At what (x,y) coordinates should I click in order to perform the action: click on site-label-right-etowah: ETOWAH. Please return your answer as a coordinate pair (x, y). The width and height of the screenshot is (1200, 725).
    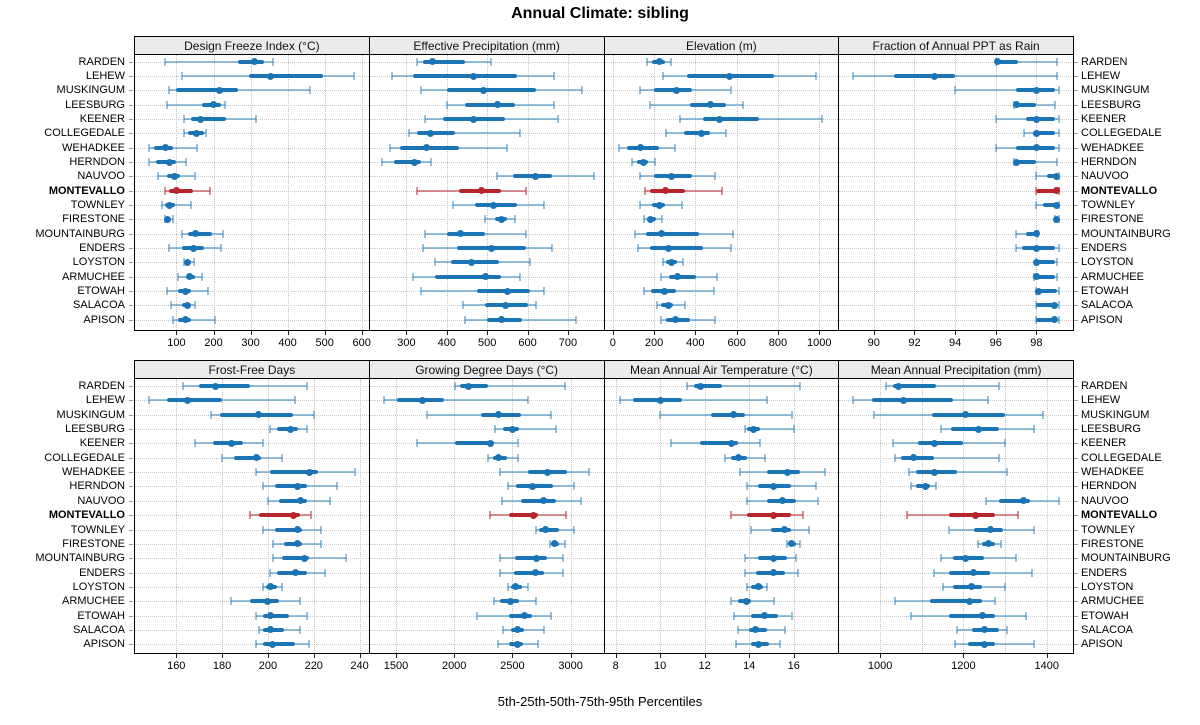
    Looking at the image, I should click on (1105, 291).